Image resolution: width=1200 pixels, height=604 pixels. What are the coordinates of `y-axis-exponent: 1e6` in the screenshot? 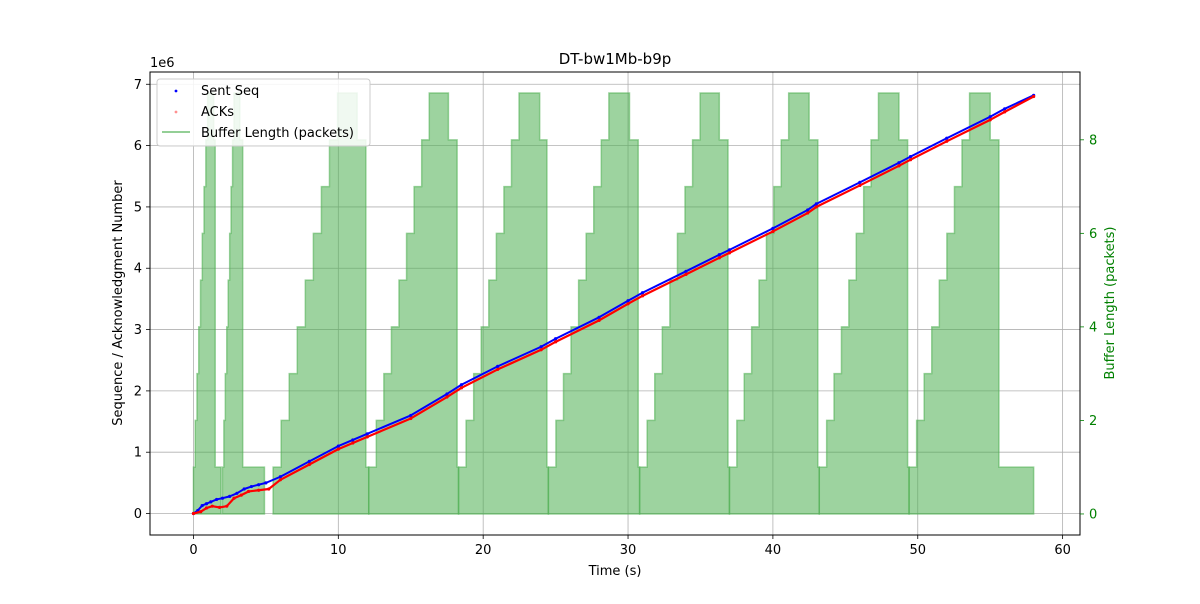 It's located at (162, 63).